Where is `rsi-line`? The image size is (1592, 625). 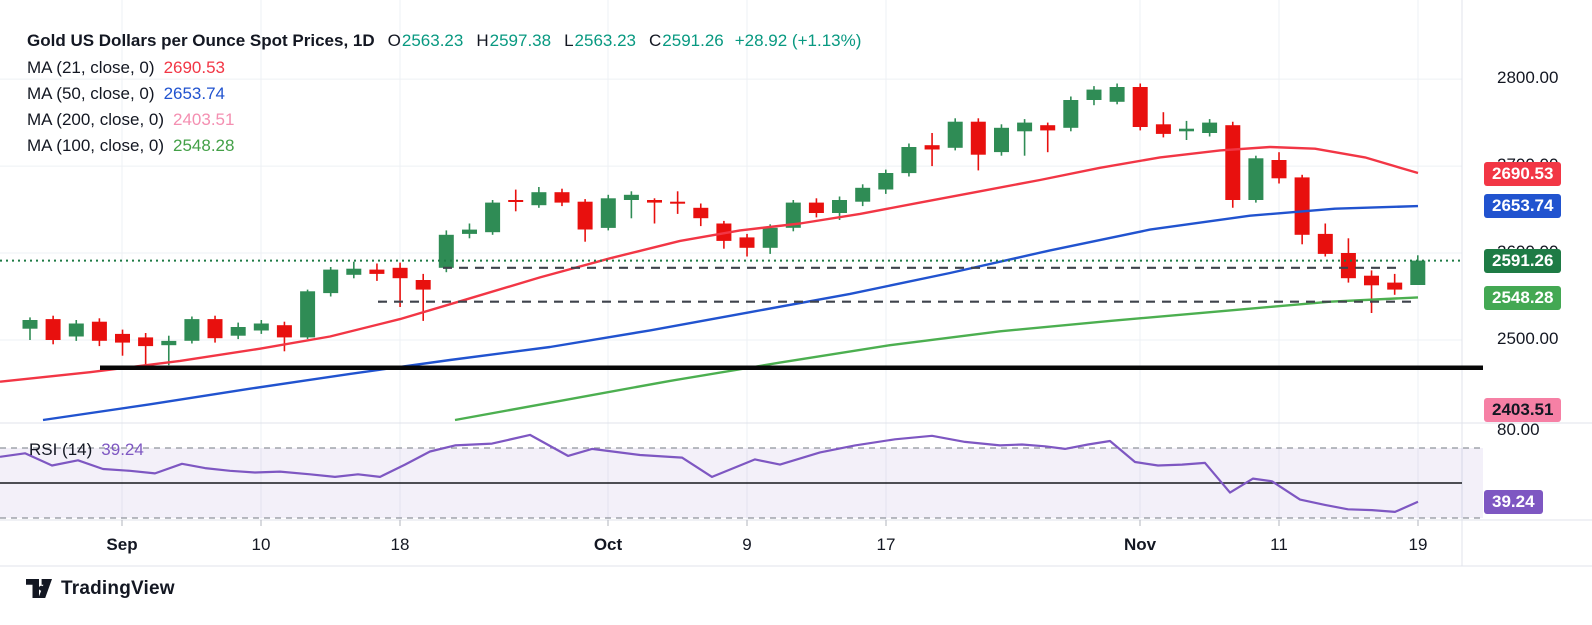 rsi-line is located at coordinates (709, 473).